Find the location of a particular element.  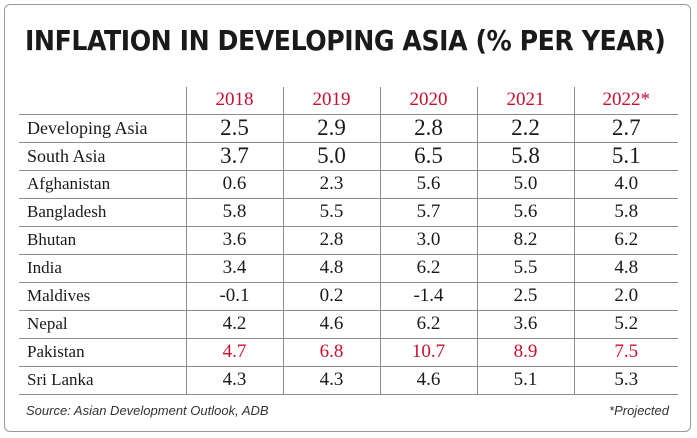

value-cell: 2.3 is located at coordinates (331, 184).